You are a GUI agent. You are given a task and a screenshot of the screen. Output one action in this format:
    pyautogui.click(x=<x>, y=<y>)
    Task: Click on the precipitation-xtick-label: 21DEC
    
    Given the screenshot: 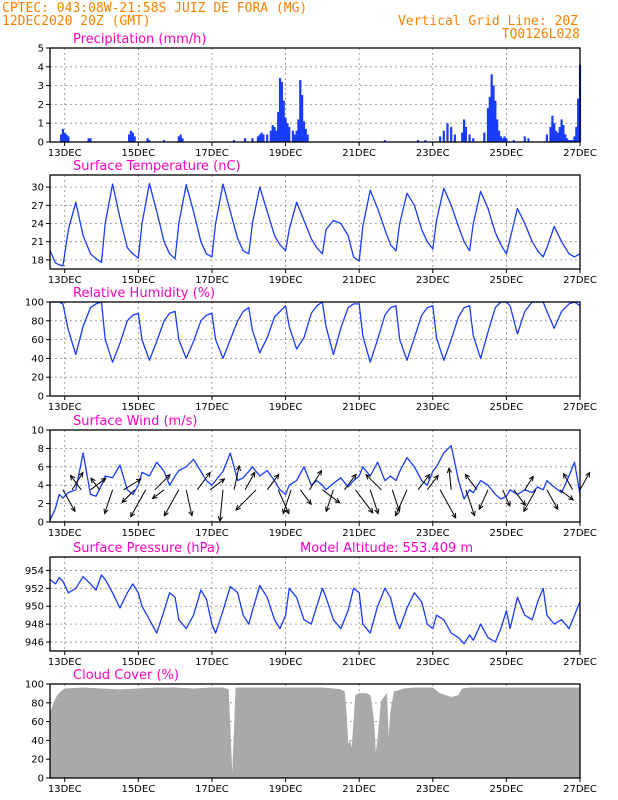 What is the action you would take?
    pyautogui.click(x=359, y=153)
    